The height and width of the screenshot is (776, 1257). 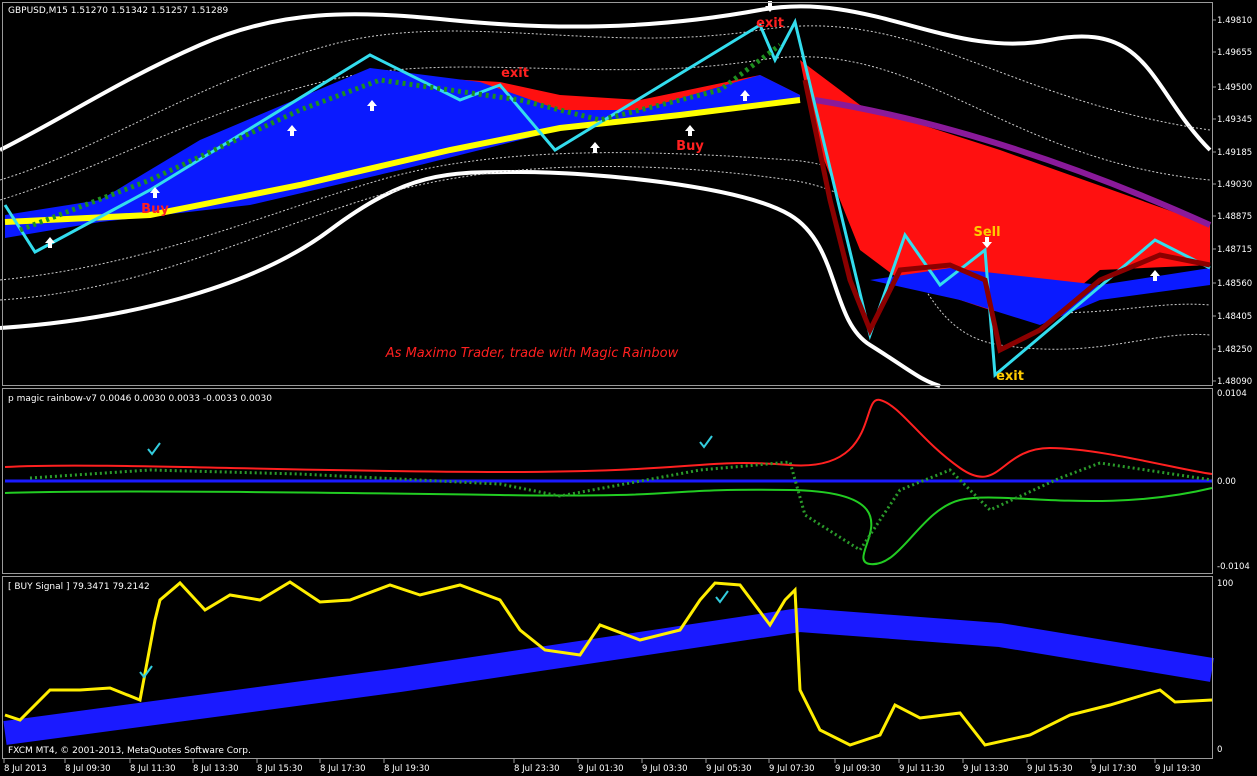 I want to click on time-label: 9 Jul 17:30, so click(x=1114, y=769).